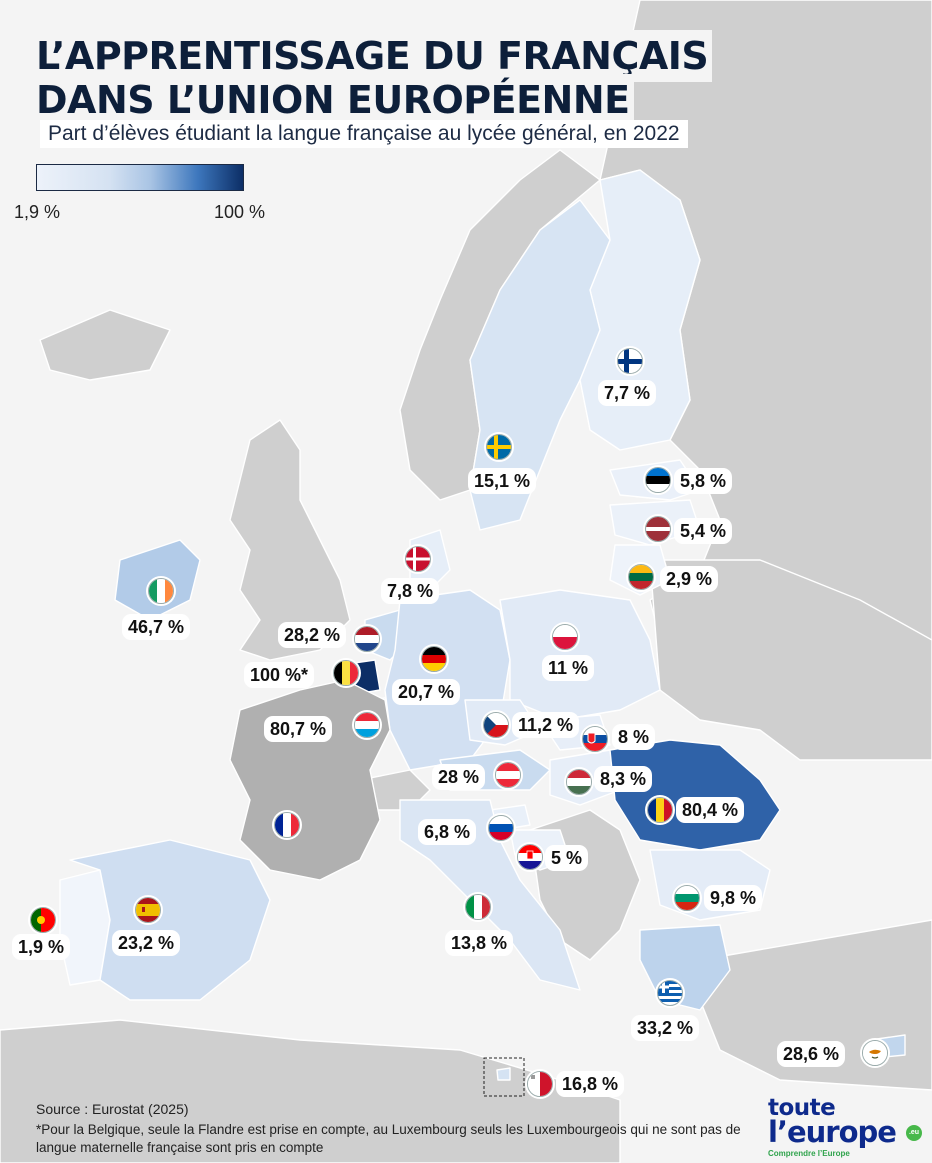 The width and height of the screenshot is (932, 1163). I want to click on netherlands-flag, so click(367, 639).